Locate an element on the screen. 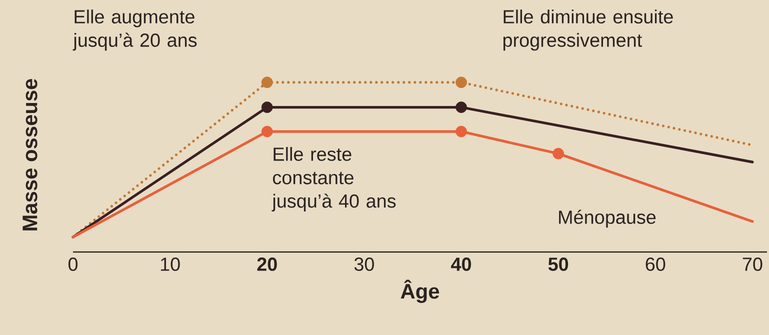 This screenshot has height=335, width=769. annotation: Elle reste constante jusqu’à 40 ans is located at coordinates (334, 179).